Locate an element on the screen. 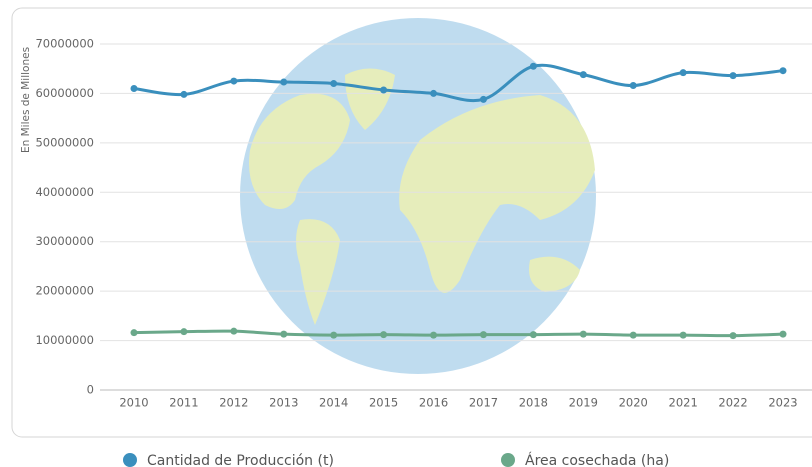 The width and height of the screenshot is (812, 467). y-tick-label: 0 is located at coordinates (90, 390).